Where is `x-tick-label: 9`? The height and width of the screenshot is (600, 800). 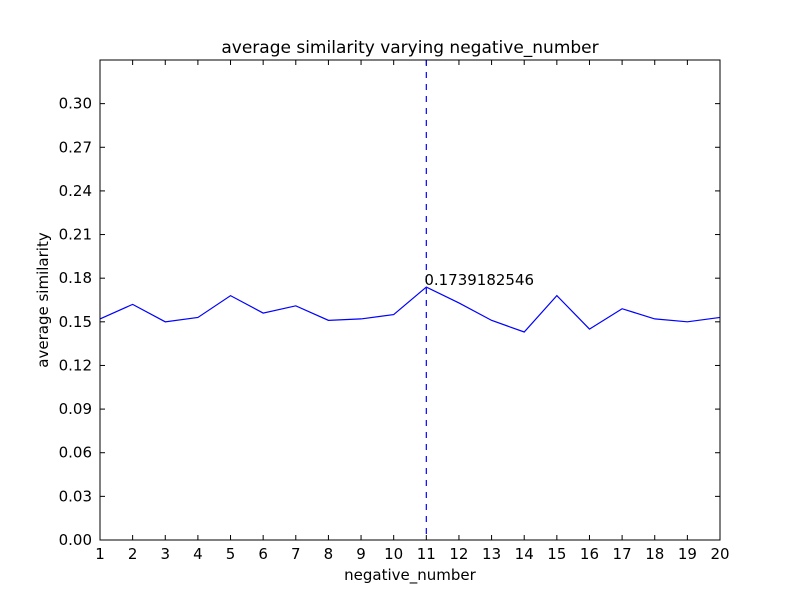 x-tick-label: 9 is located at coordinates (361, 554).